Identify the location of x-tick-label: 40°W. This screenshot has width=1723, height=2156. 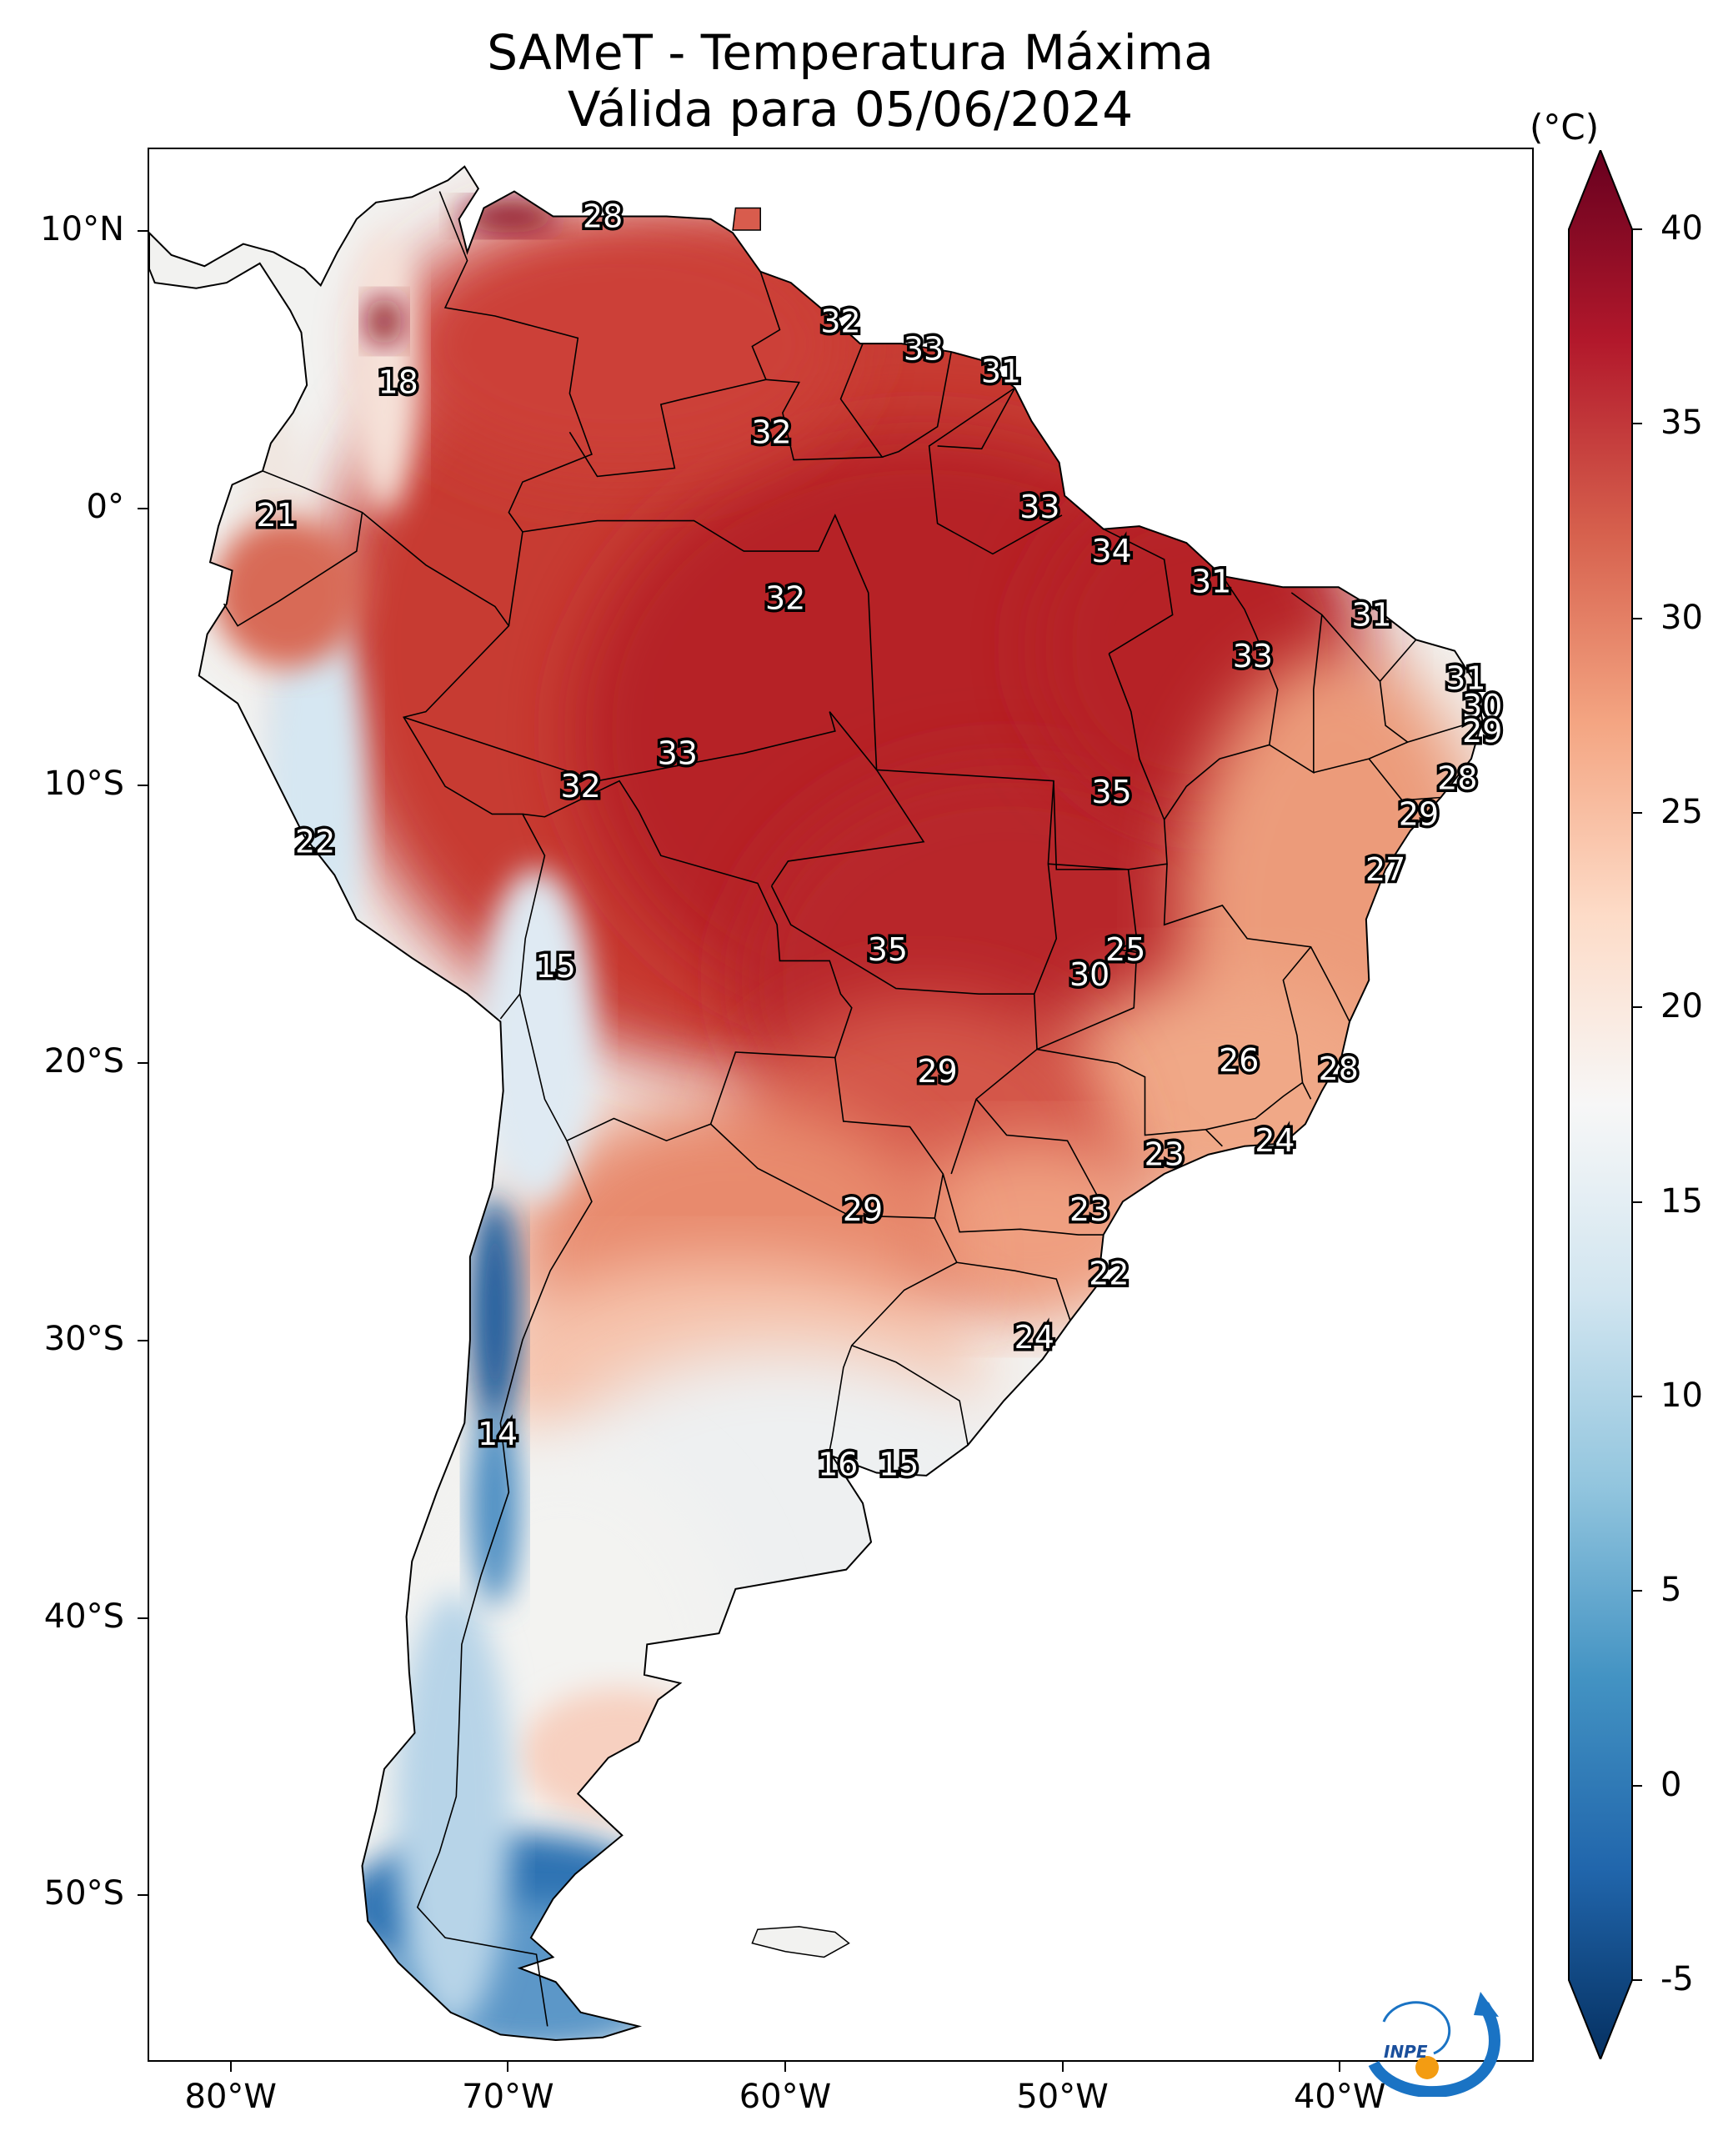
(1339, 2097).